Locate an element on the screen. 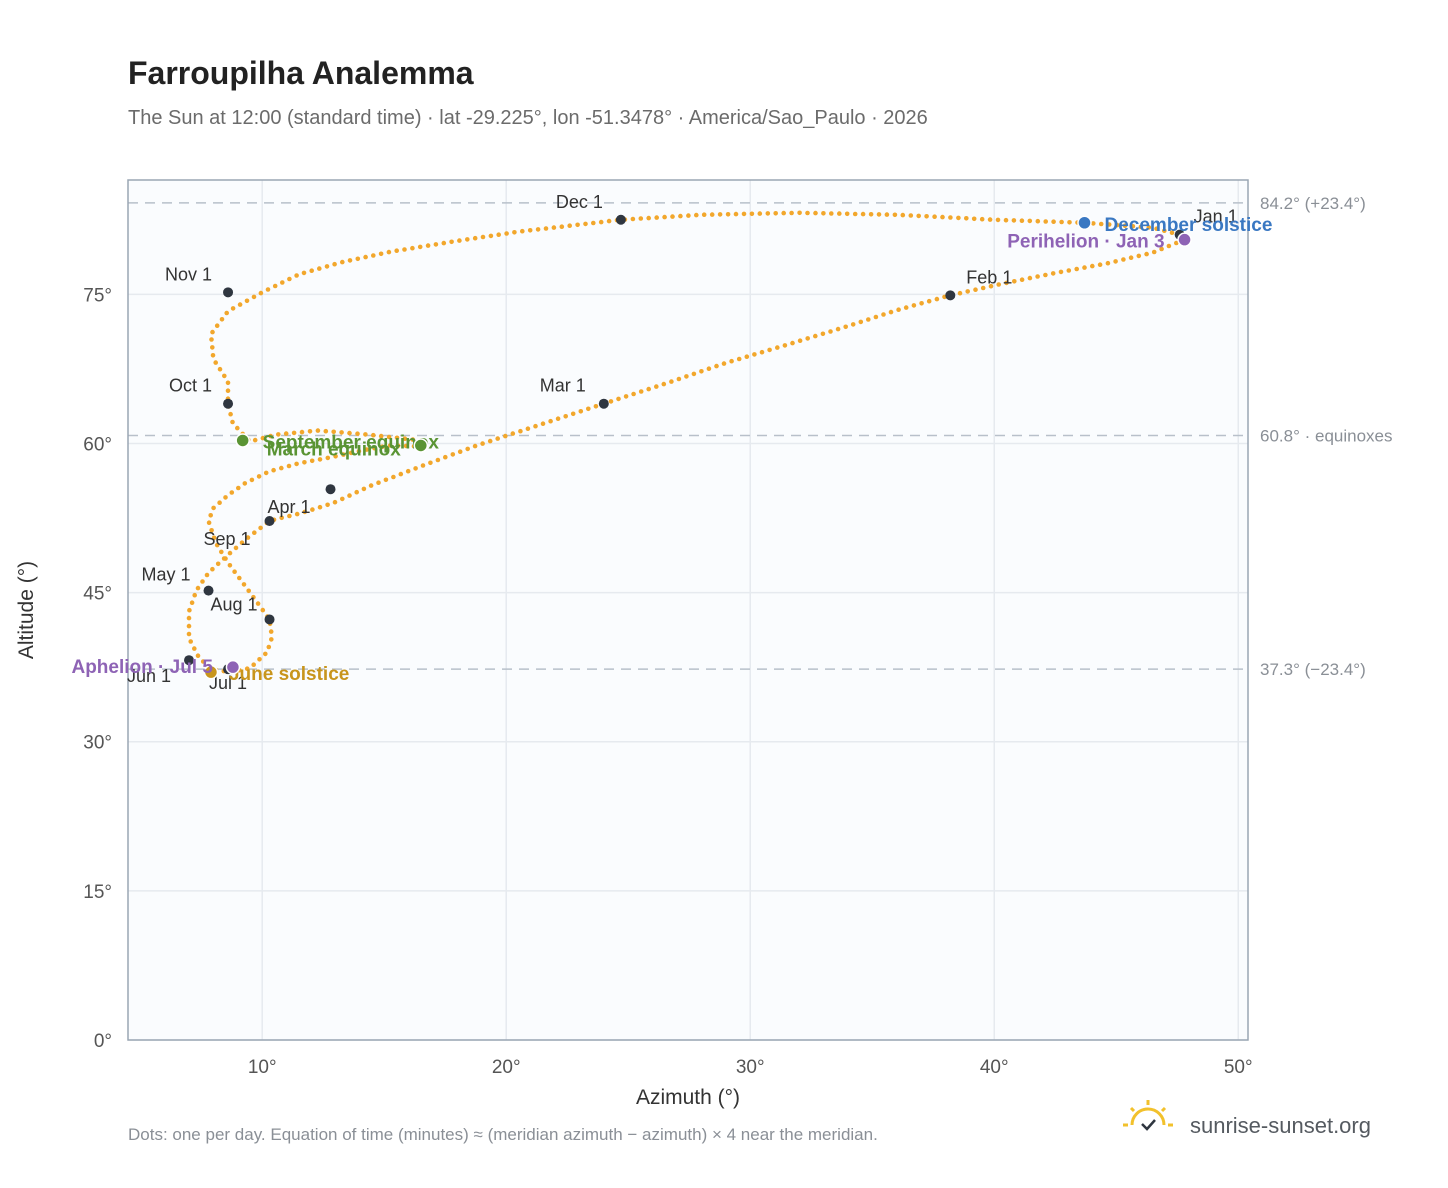 This screenshot has width=1448, height=1188. x-tick-label: 20° is located at coordinates (506, 1067).